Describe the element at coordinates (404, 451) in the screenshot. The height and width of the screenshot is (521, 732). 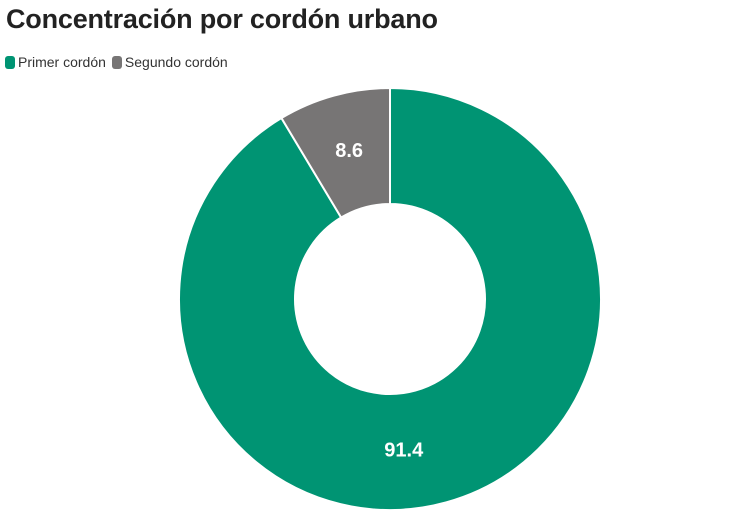
I see `slice-label-primer-cord-n: 91.4` at that location.